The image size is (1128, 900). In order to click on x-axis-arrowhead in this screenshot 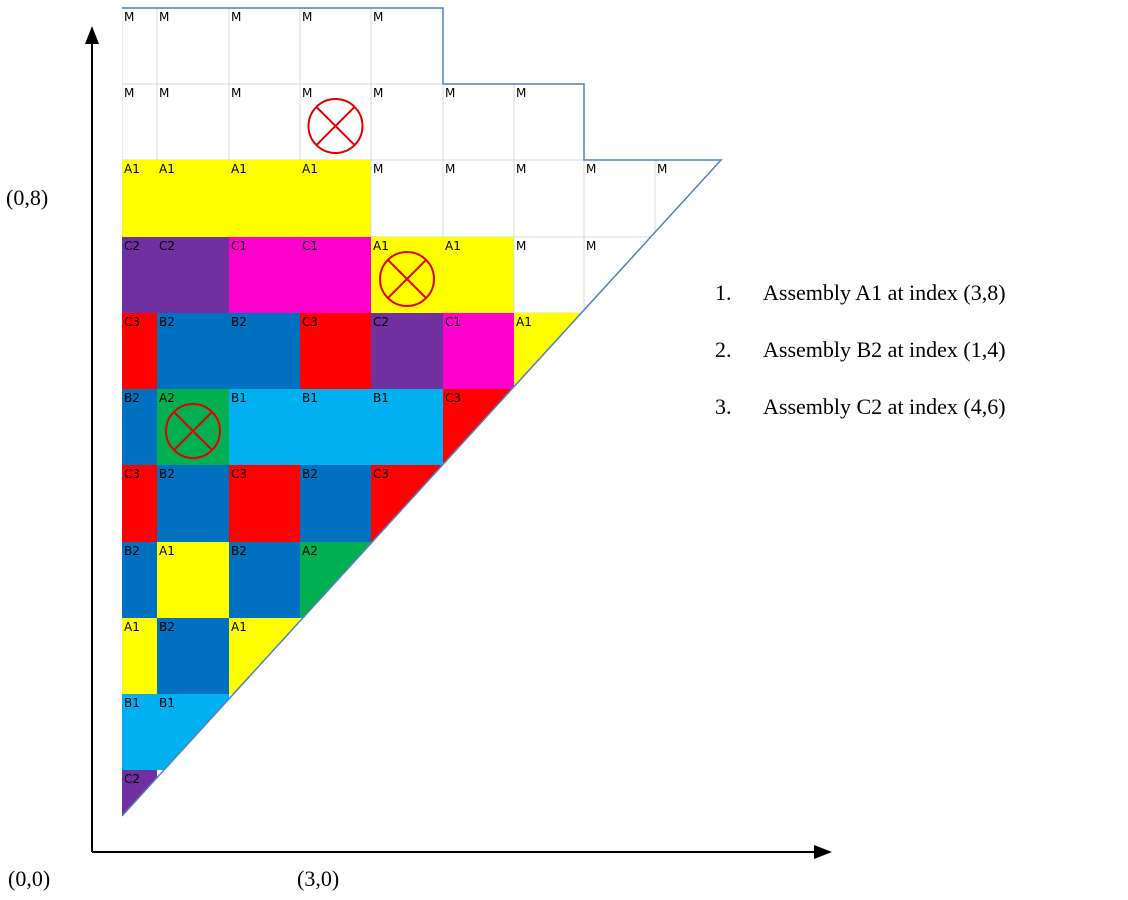, I will do `click(823, 852)`.